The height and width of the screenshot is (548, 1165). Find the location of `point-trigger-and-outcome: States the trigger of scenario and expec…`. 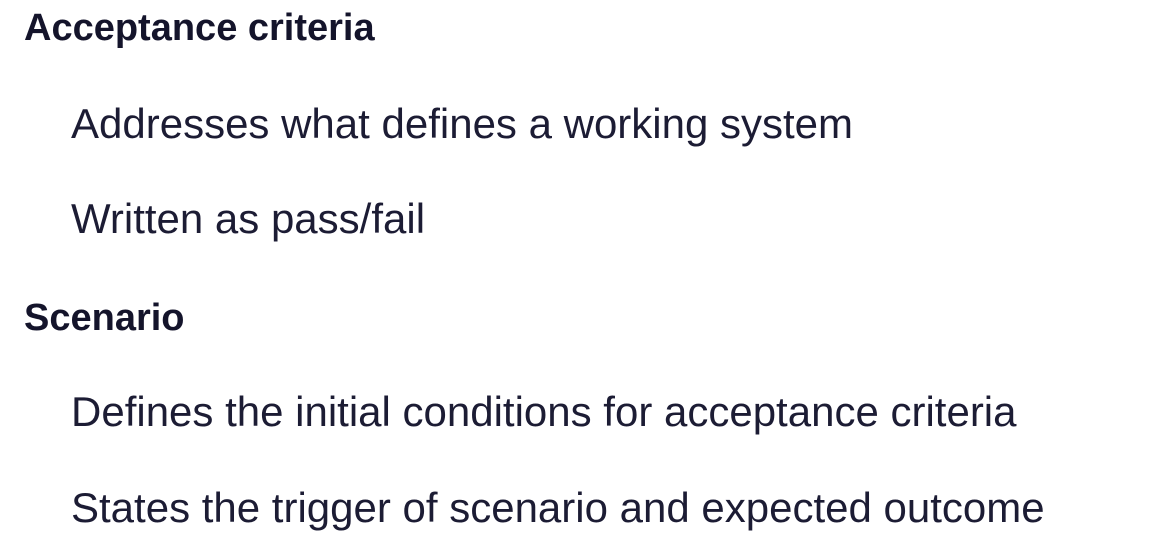

point-trigger-and-outcome: States the trigger of scenario and expec… is located at coordinates (558, 507).